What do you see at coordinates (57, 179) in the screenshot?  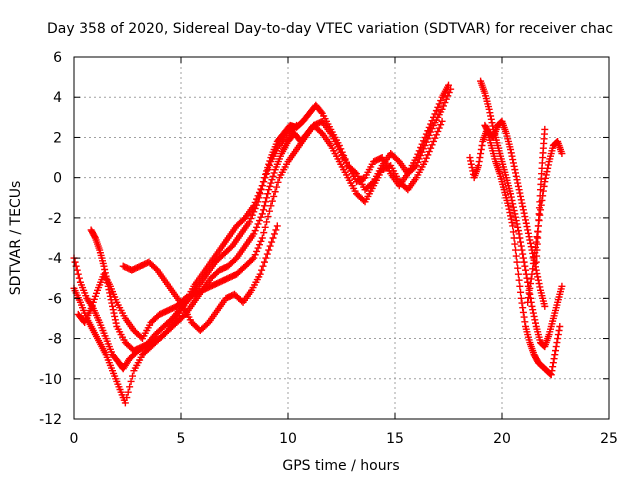 I see `y-tick-label: 0` at bounding box center [57, 179].